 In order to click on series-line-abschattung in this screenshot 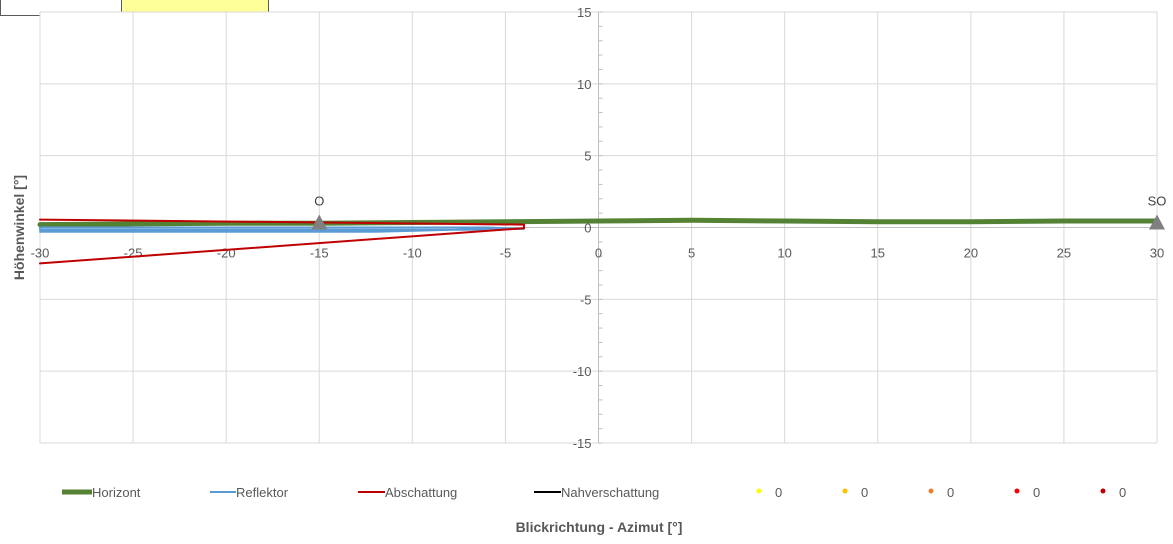, I will do `click(282, 241)`.